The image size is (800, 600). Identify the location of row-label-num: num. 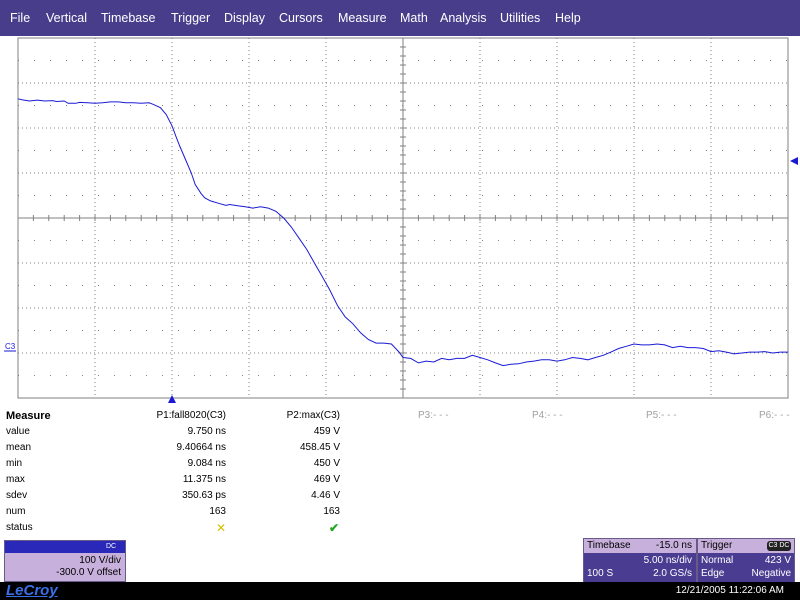
(16, 511).